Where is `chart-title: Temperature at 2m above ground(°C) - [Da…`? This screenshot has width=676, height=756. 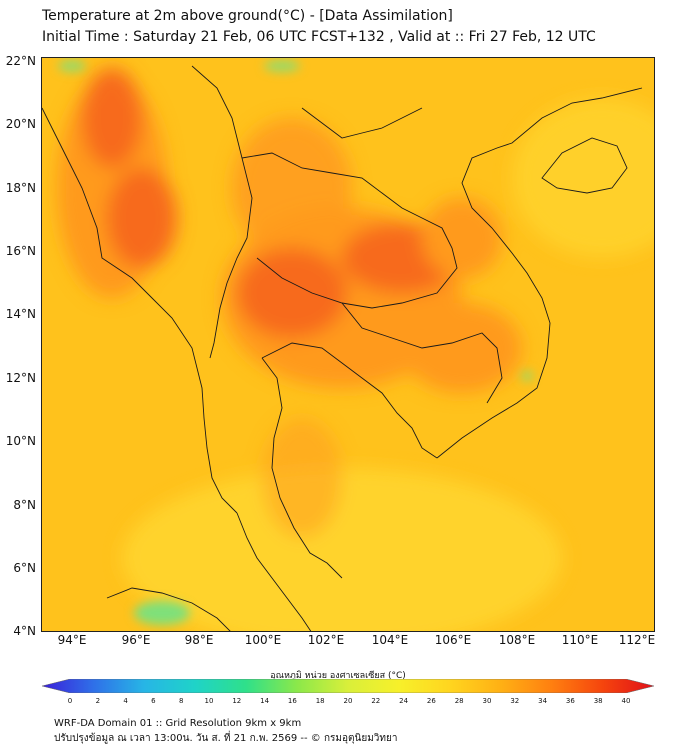 chart-title: Temperature at 2m above ground(°C) - [Da… is located at coordinates (247, 16).